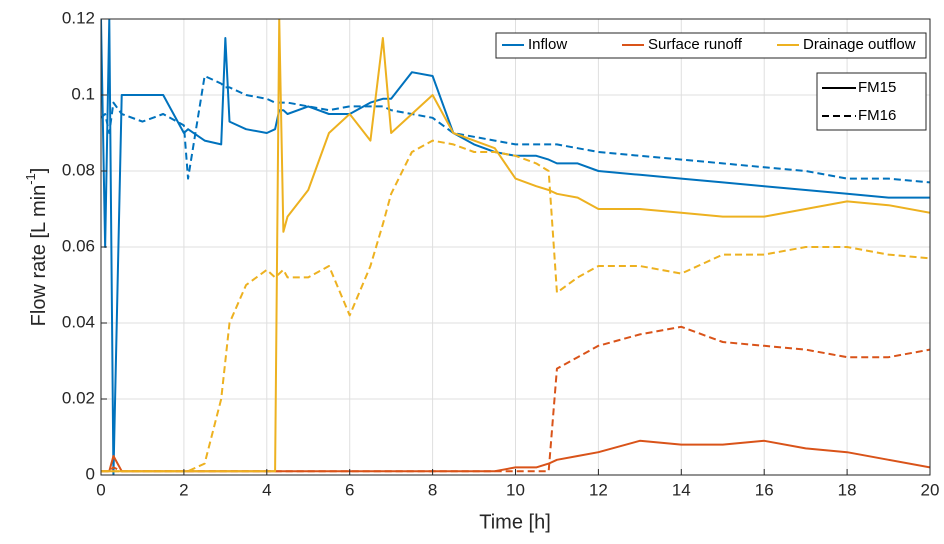 The image size is (944, 544). I want to click on x-tick-label: 10, so click(515, 489).